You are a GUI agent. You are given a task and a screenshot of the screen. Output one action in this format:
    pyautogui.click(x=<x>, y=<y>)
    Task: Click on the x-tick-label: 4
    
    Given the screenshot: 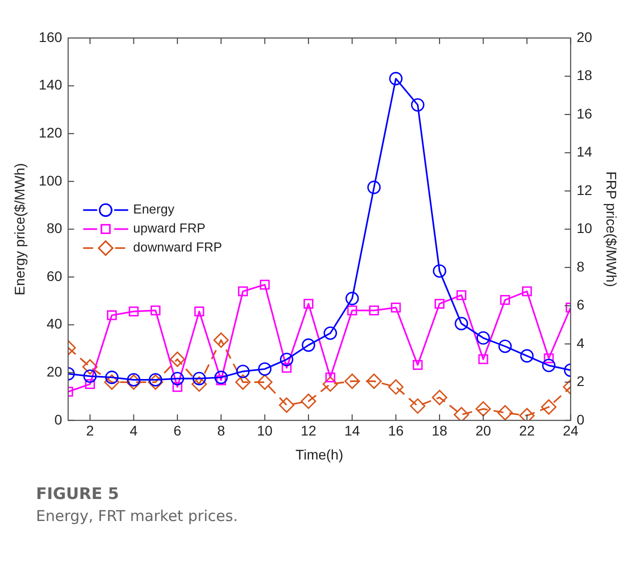 What is the action you would take?
    pyautogui.click(x=134, y=430)
    